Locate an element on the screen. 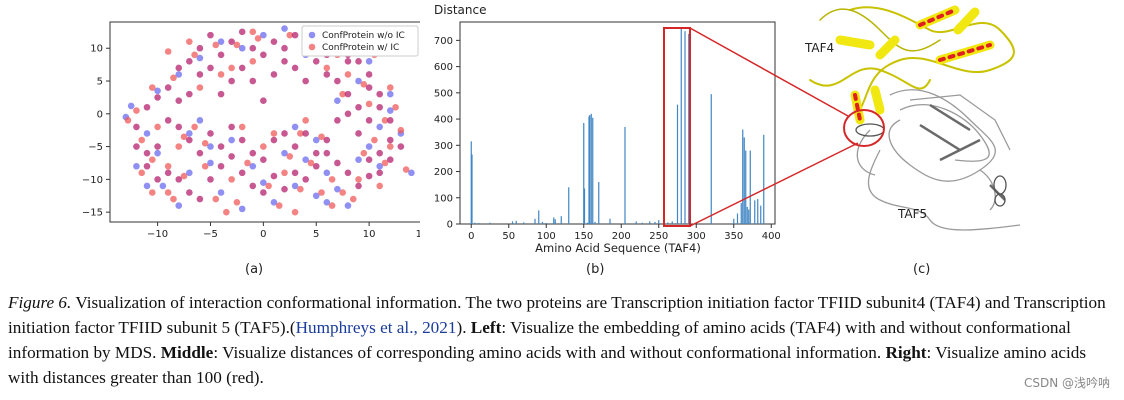 The height and width of the screenshot is (400, 1124). bar-y-tick-label: 400 is located at coordinates (443, 120).